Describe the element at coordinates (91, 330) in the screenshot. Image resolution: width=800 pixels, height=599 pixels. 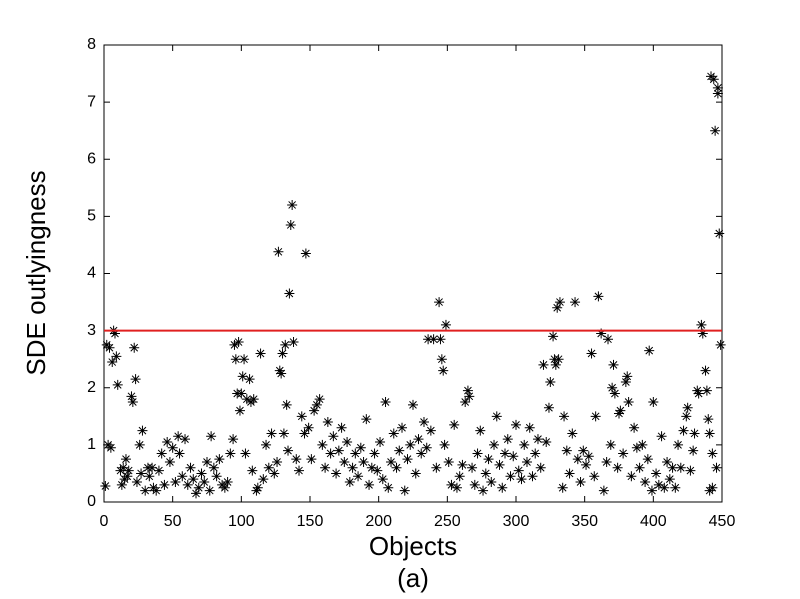
I see `y-tick-label: 3` at that location.